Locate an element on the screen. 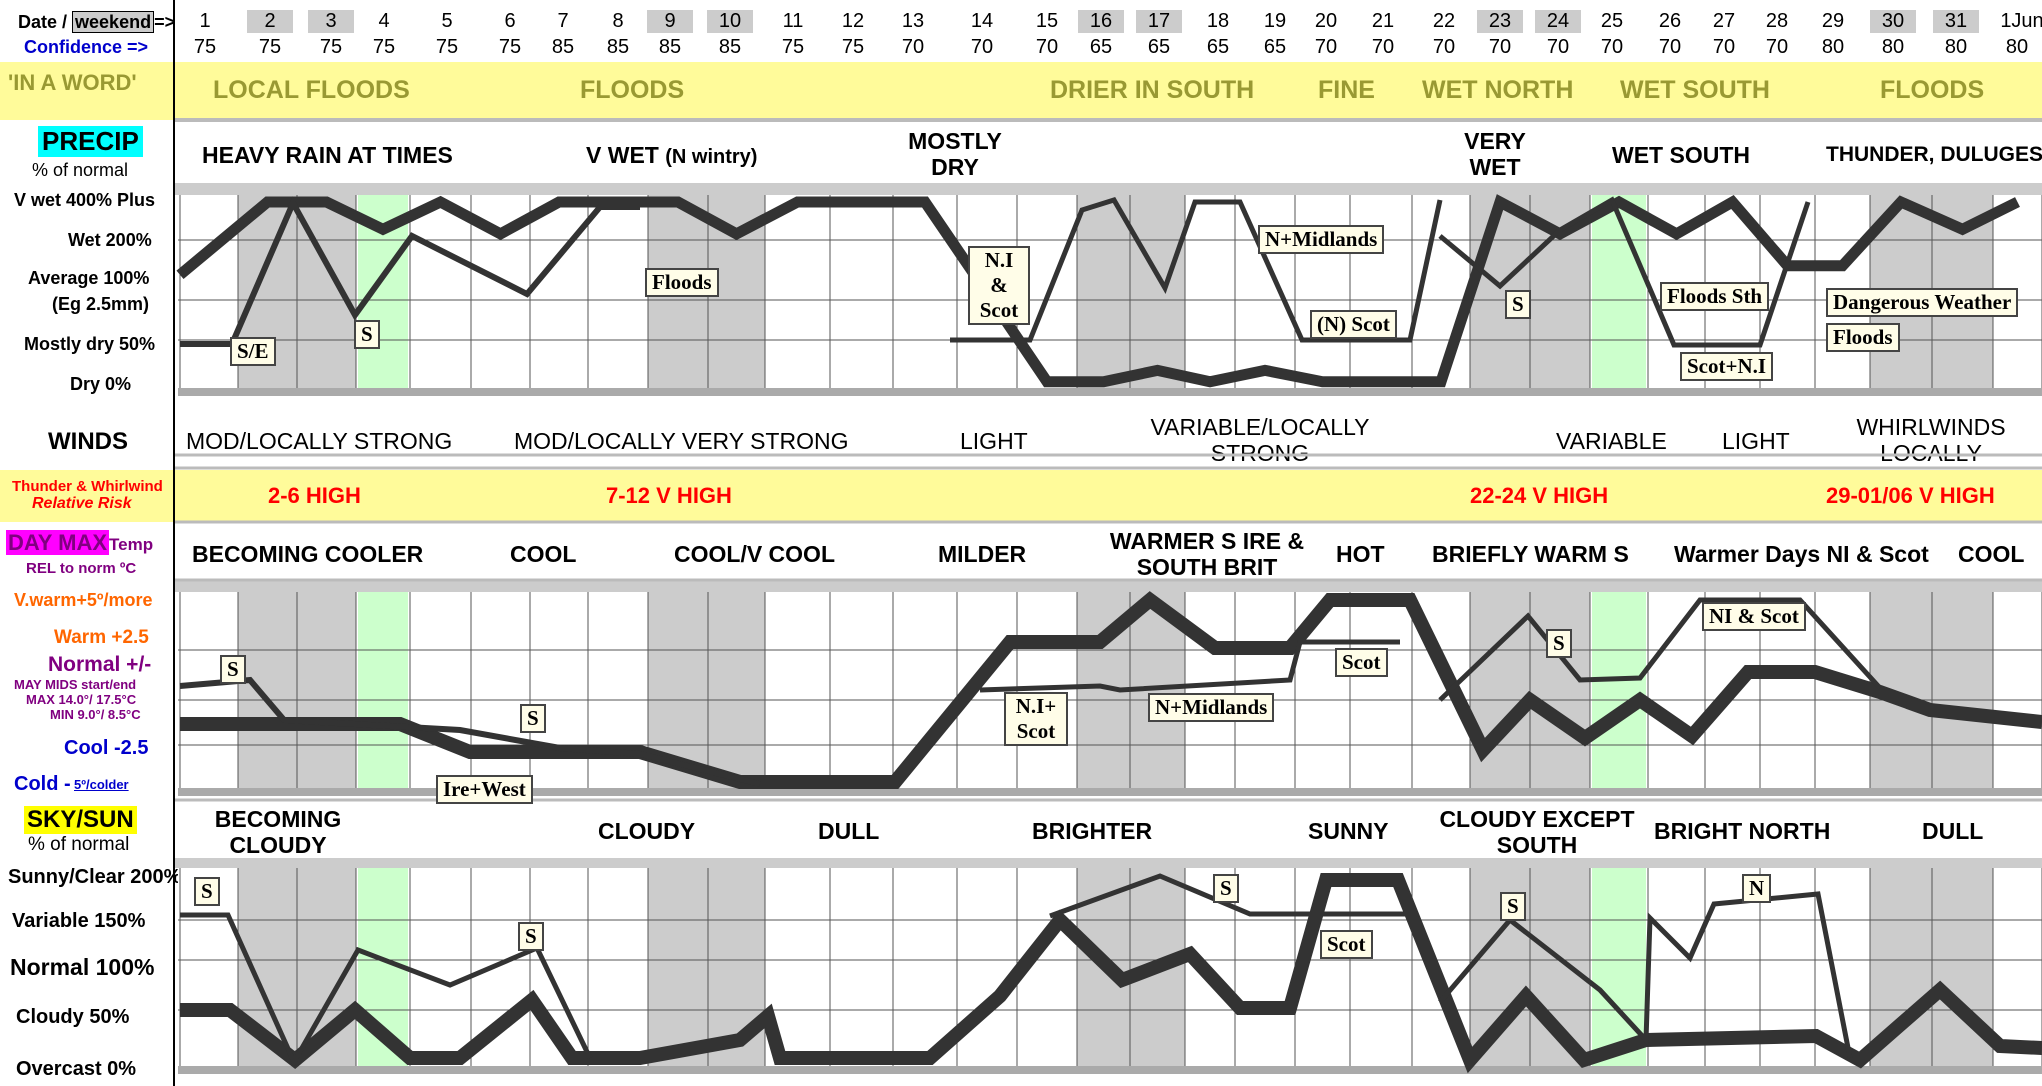 This screenshot has height=1086, width=2042. date-cell: 30 is located at coordinates (1893, 21).